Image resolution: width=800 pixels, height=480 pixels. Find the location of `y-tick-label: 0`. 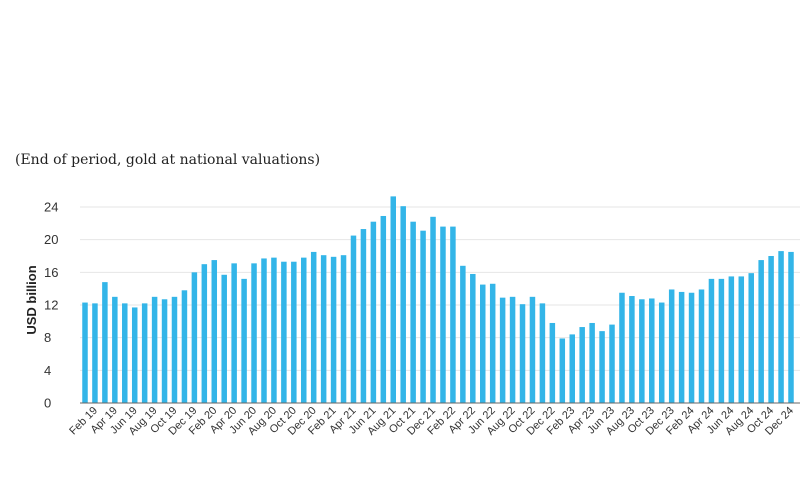

y-tick-label: 0 is located at coordinates (47, 403).